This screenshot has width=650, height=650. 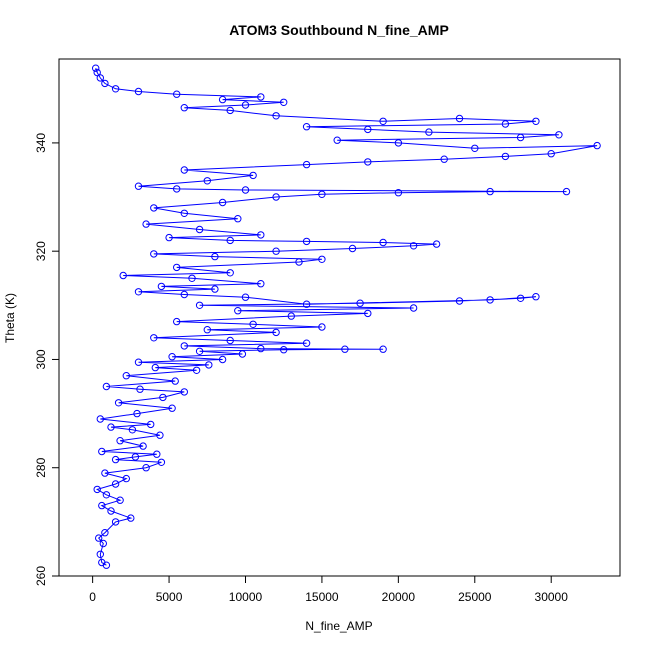 I want to click on x-tick-label: 5000, so click(x=169, y=597).